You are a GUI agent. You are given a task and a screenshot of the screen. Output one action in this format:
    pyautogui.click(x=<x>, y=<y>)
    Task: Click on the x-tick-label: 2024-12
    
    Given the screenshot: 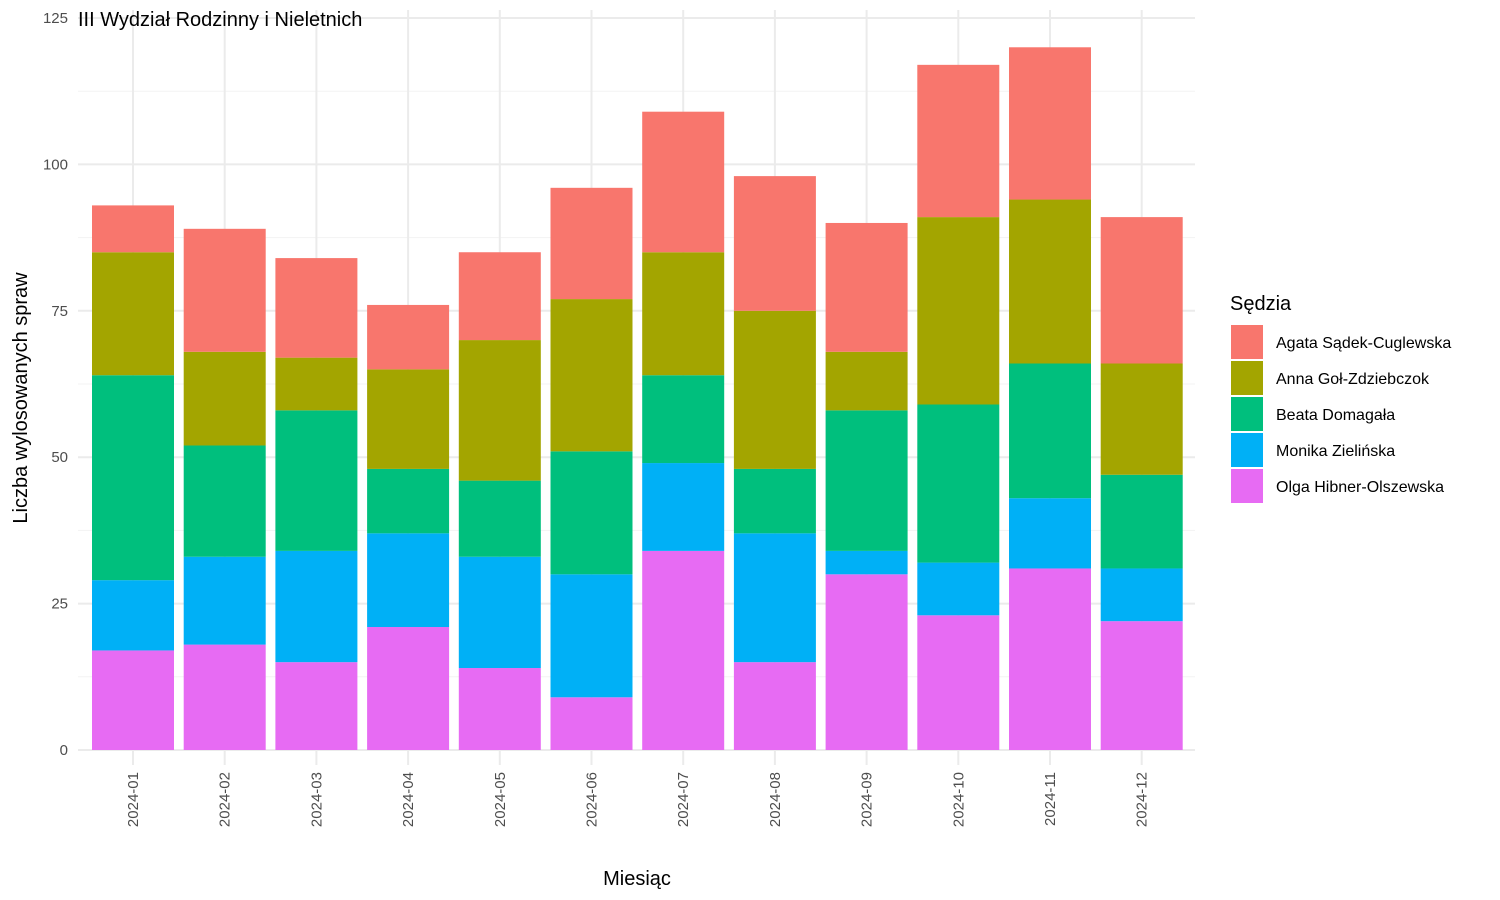 What is the action you would take?
    pyautogui.click(x=1142, y=799)
    